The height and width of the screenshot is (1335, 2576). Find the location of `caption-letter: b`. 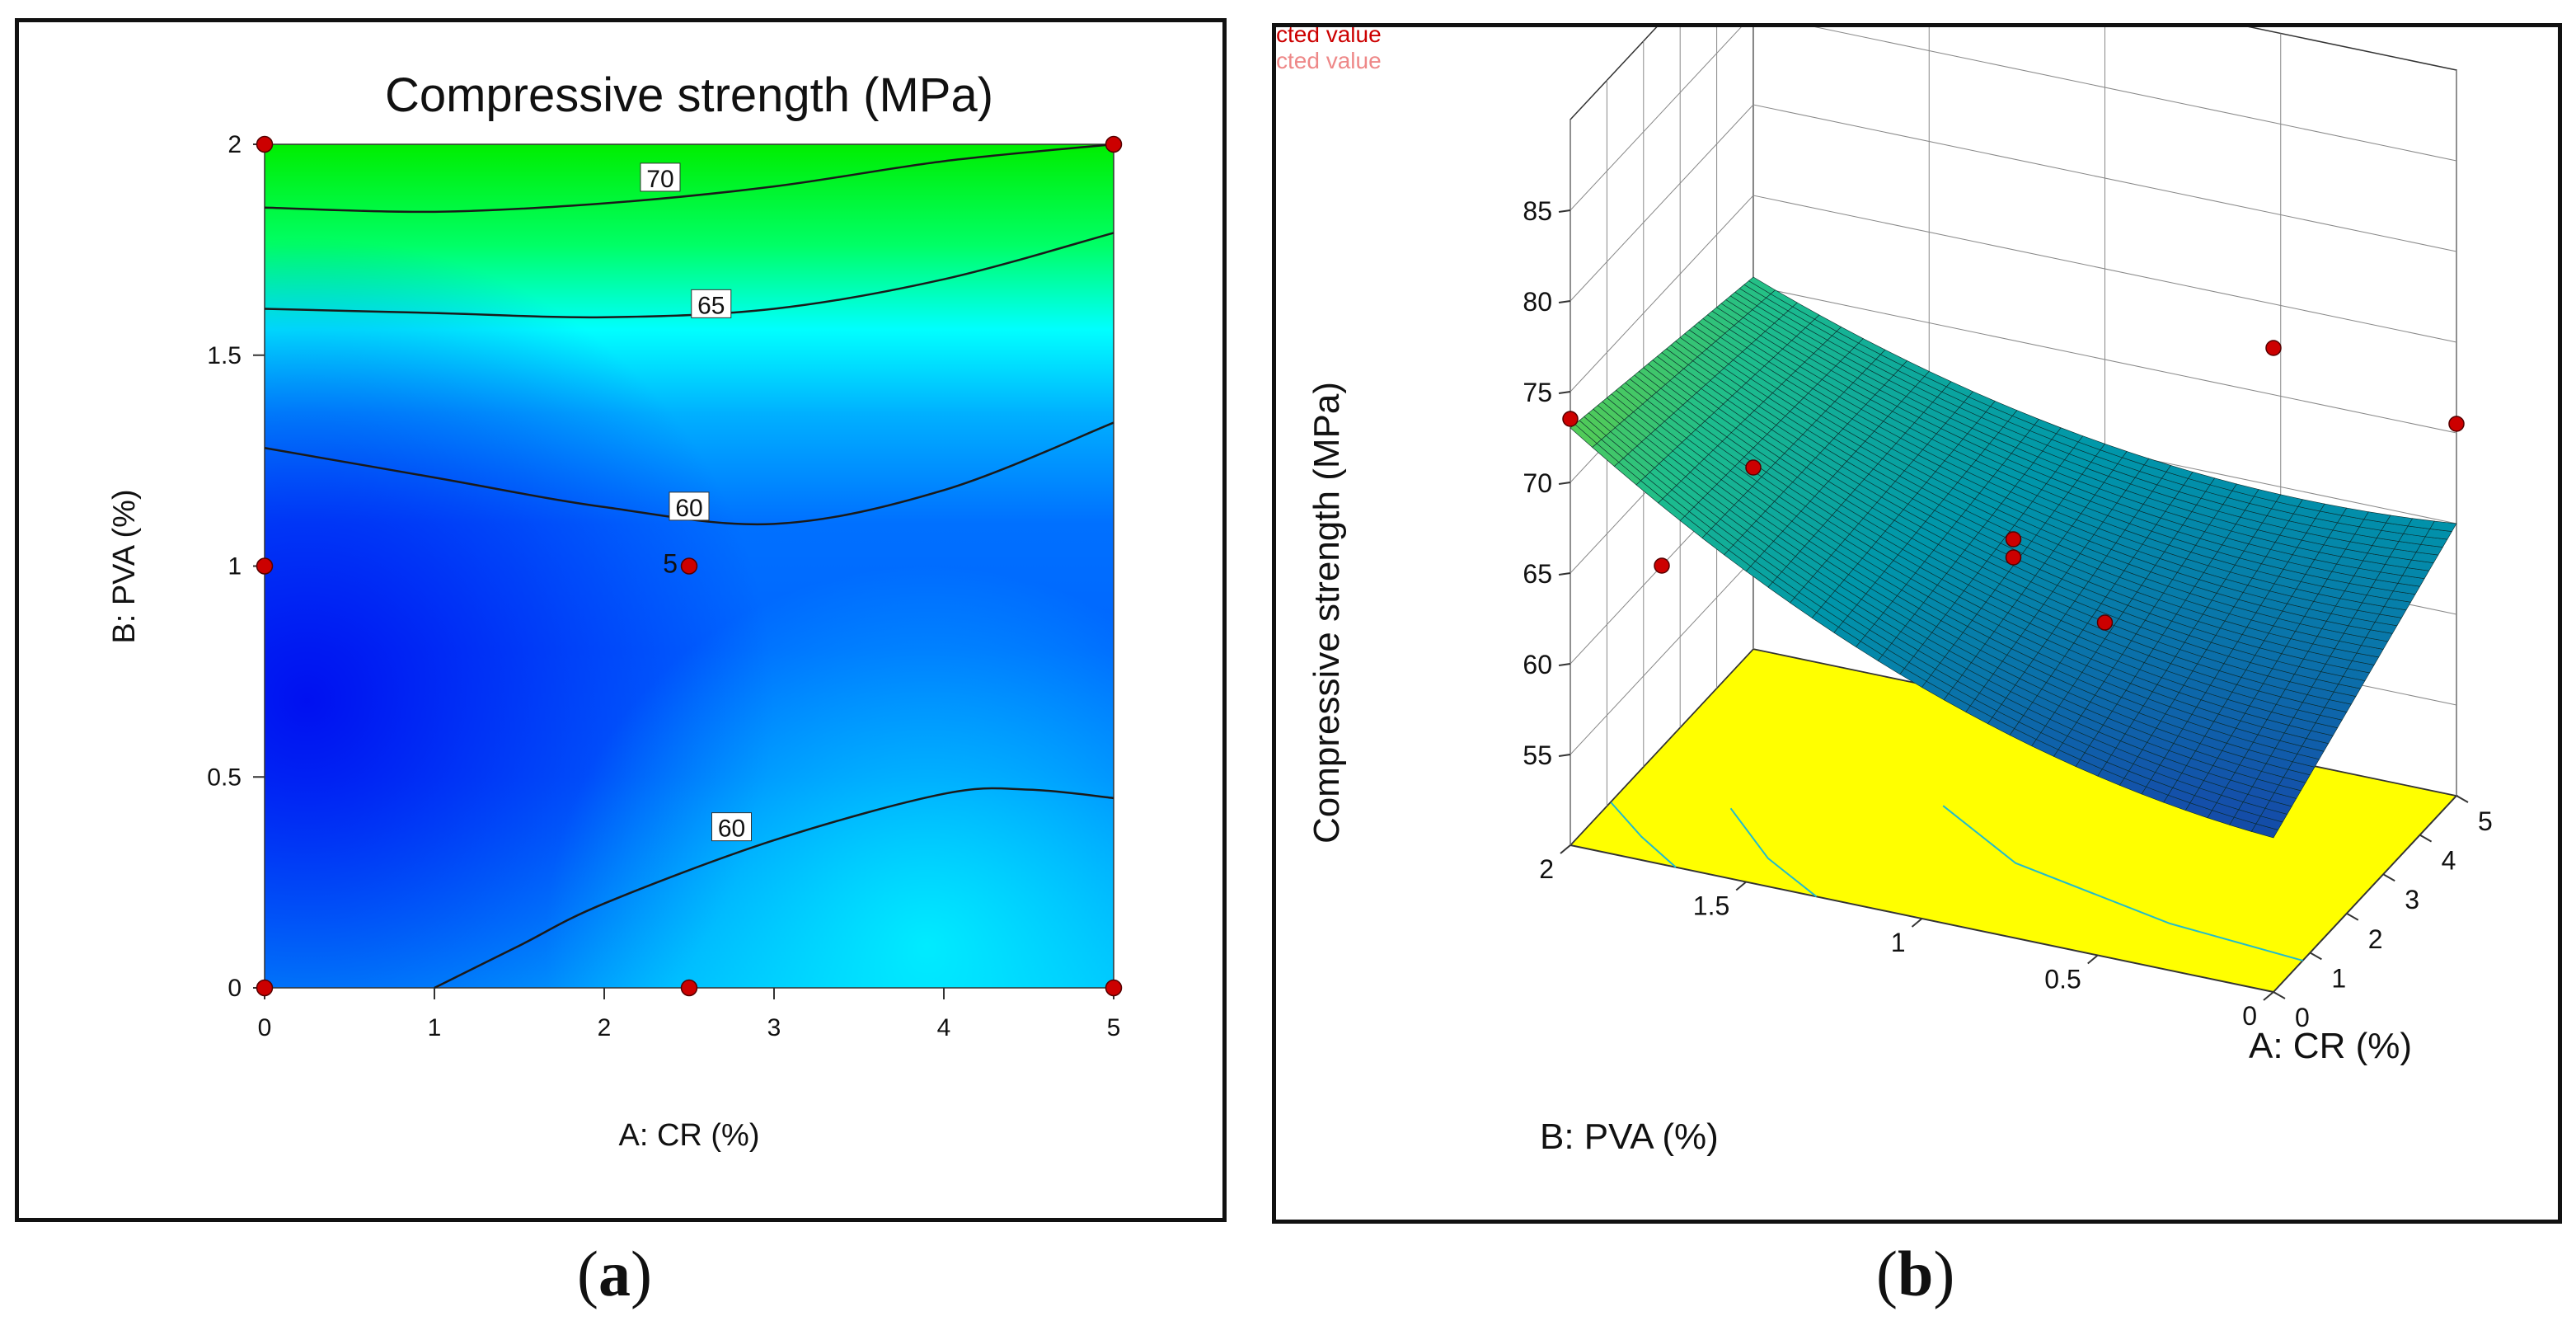

caption-letter: b is located at coordinates (1916, 1273).